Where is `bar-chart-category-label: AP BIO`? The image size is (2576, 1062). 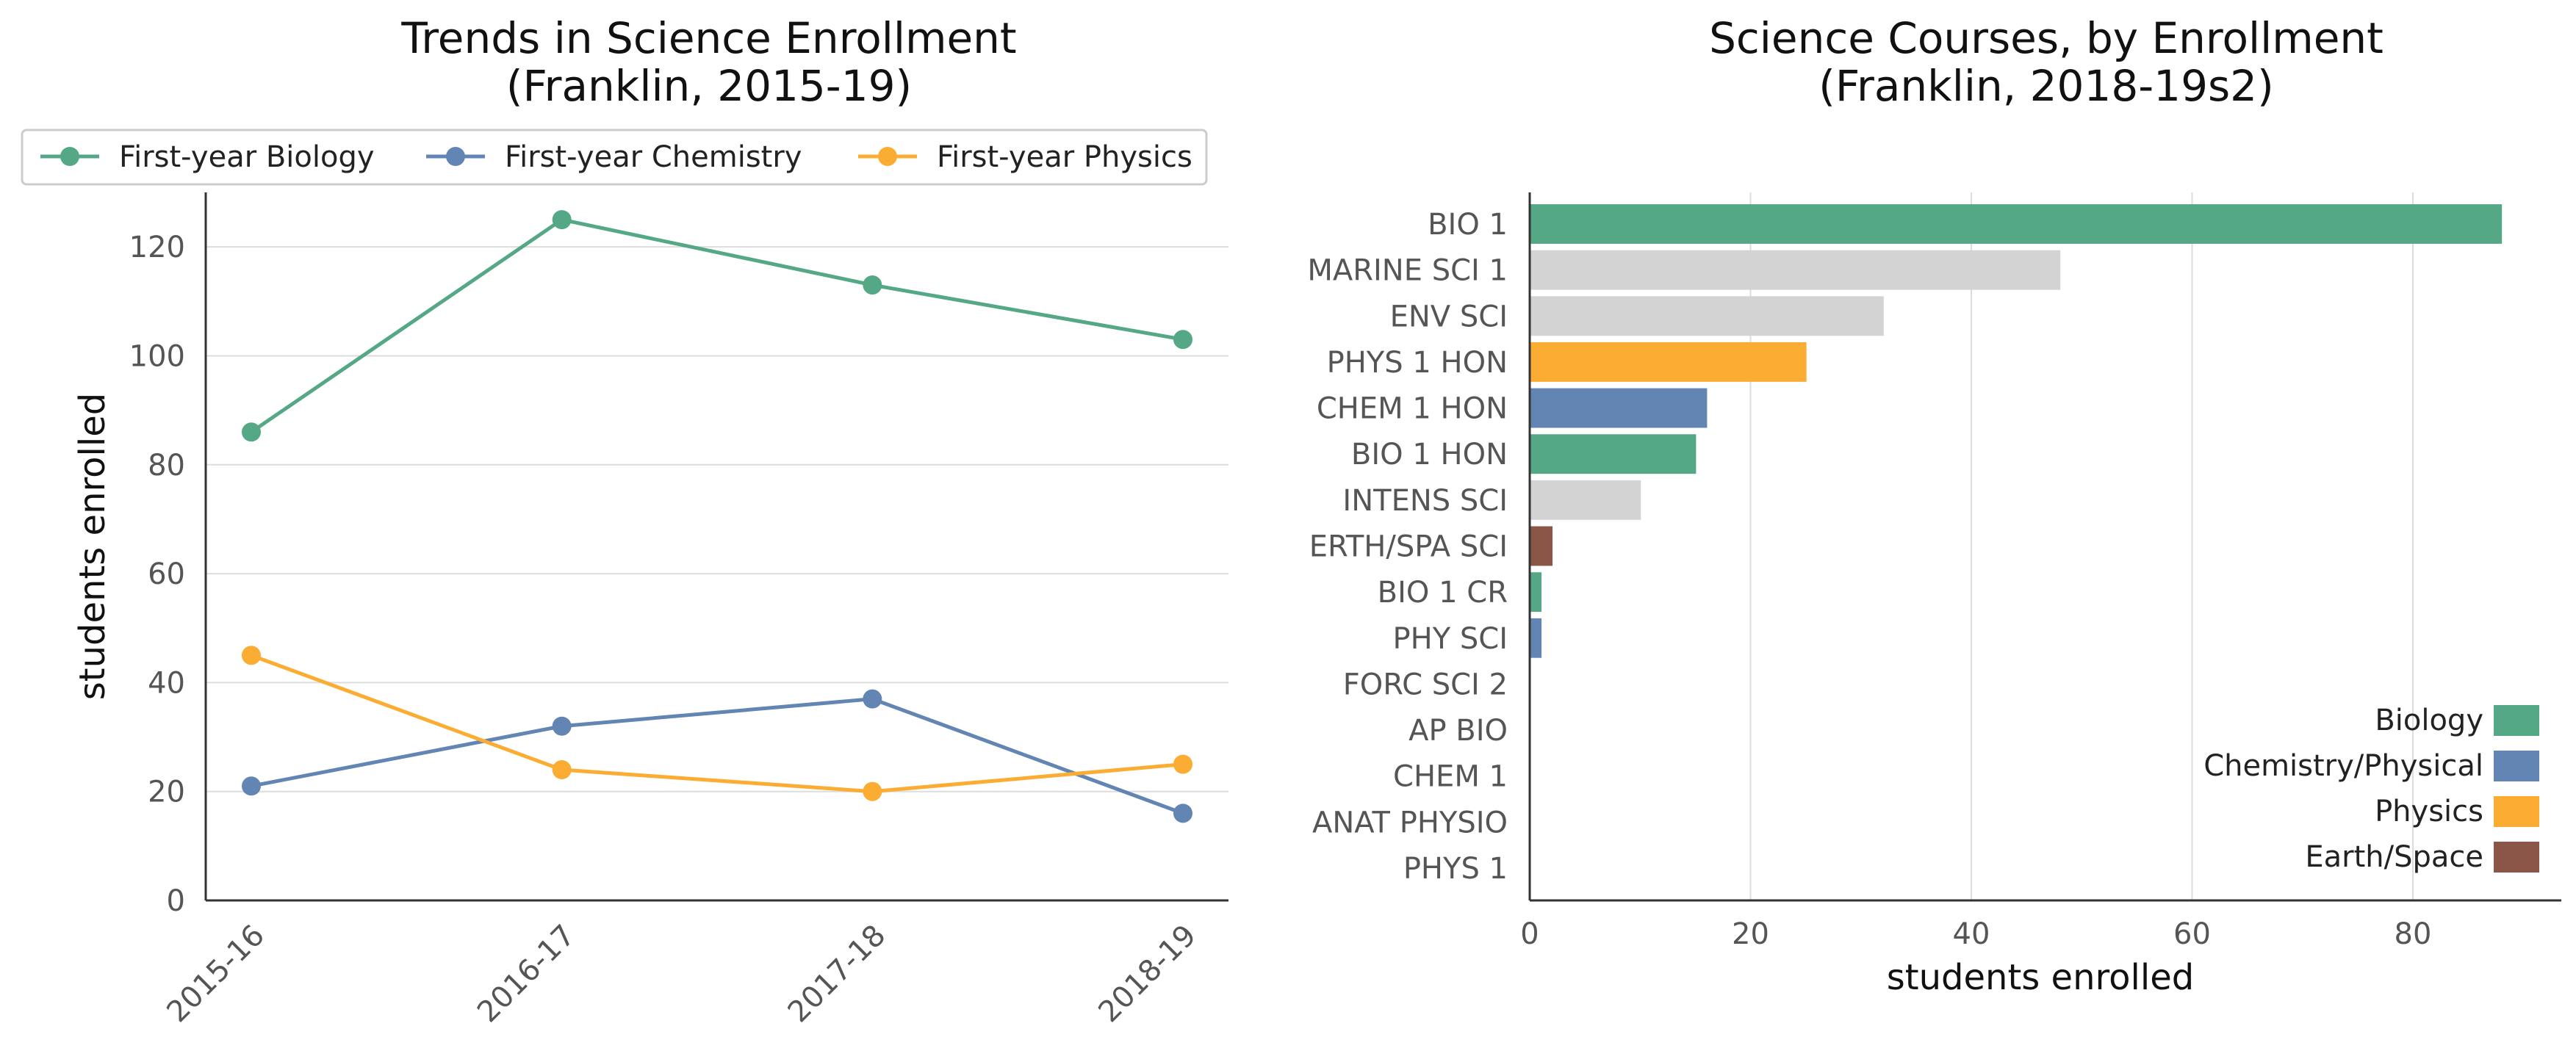 bar-chart-category-label: AP BIO is located at coordinates (1458, 731).